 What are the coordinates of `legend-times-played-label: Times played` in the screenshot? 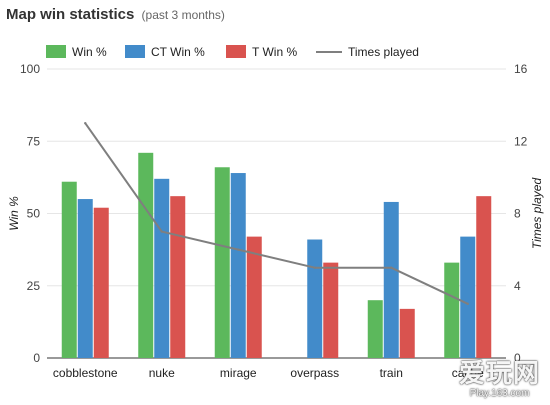 It's located at (383, 52).